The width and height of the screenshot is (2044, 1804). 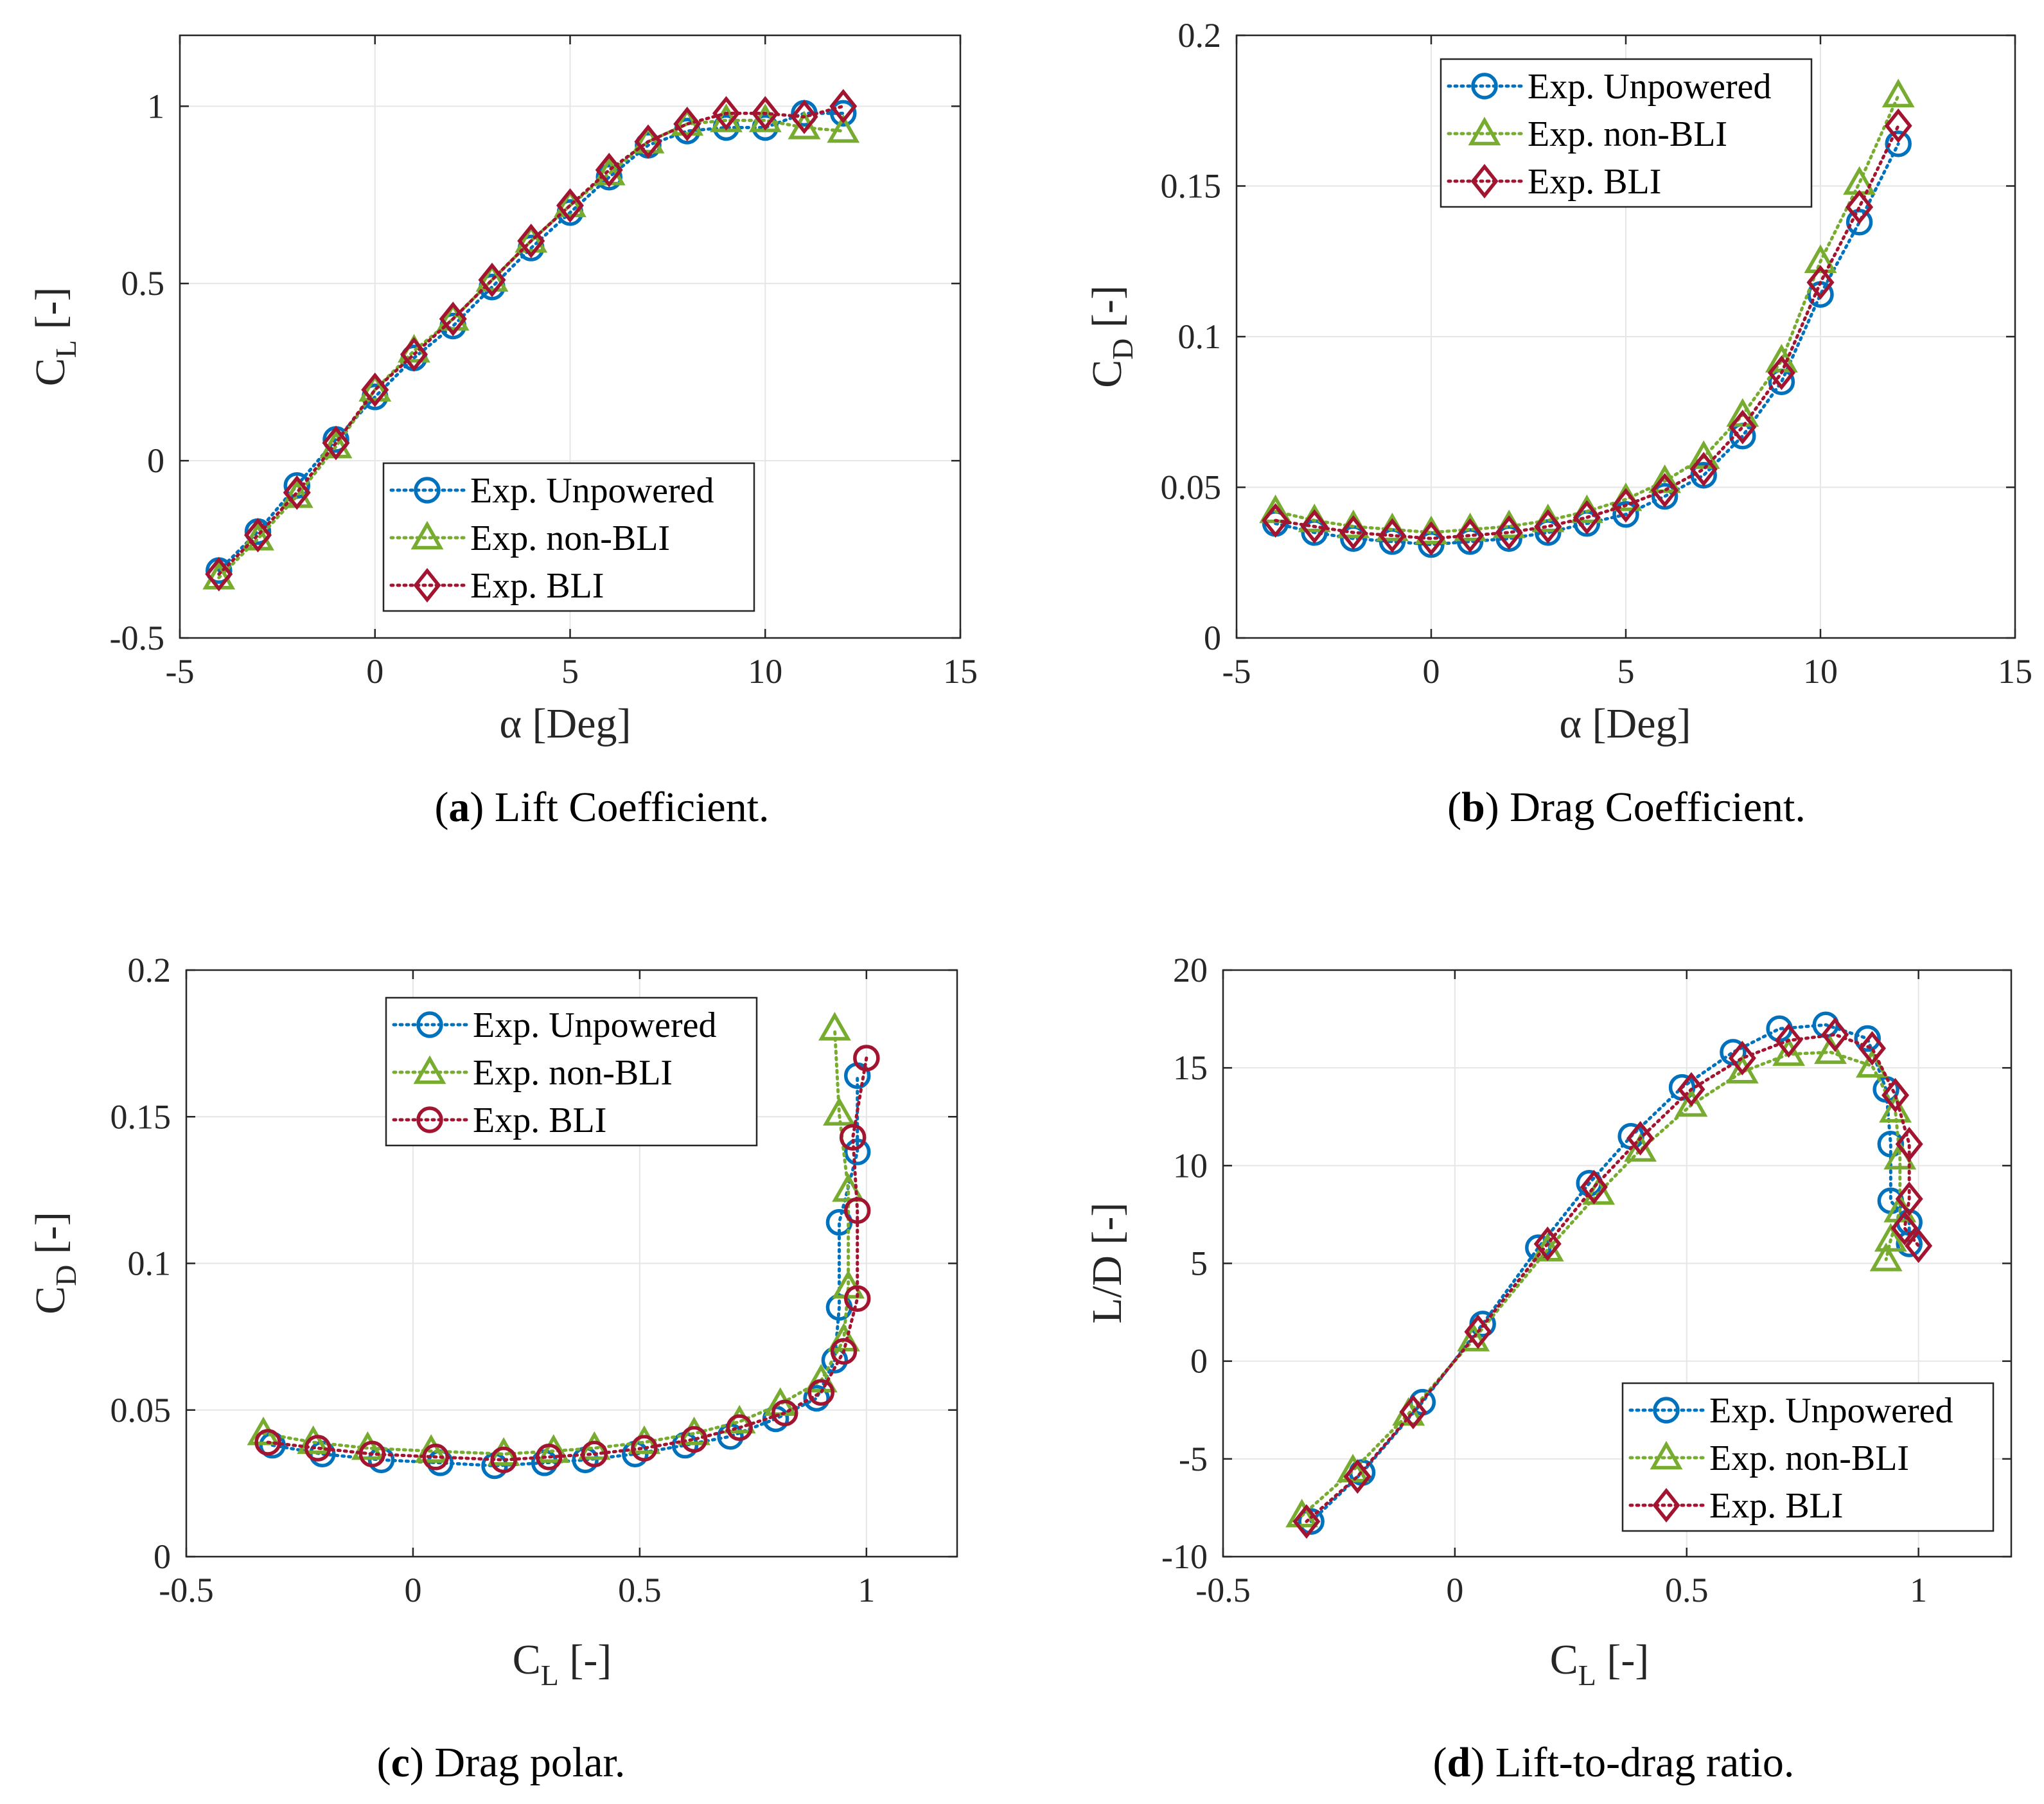 I want to click on legend-entry-nonbli: Exp. non-BLI, so click(x=1768, y=1458).